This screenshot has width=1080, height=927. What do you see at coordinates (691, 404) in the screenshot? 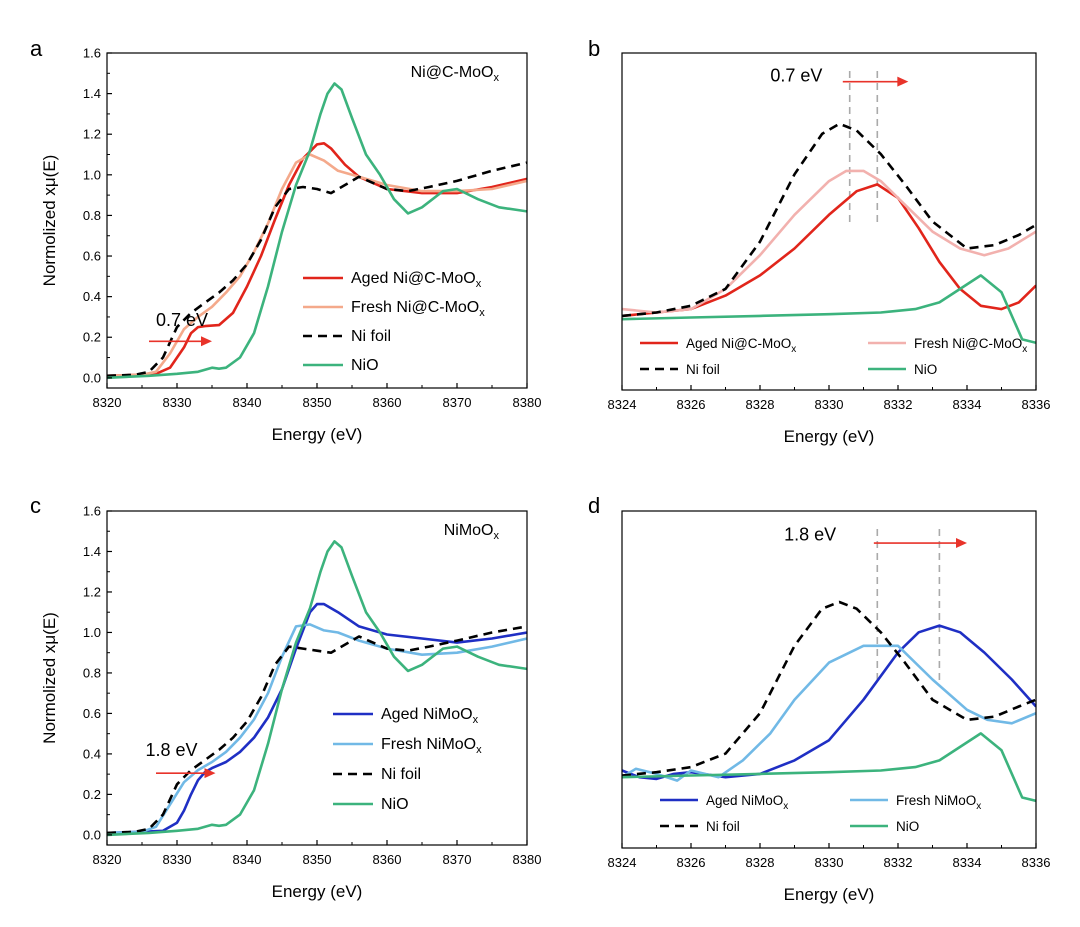
I see `x-tick-label: 8326` at bounding box center [691, 404].